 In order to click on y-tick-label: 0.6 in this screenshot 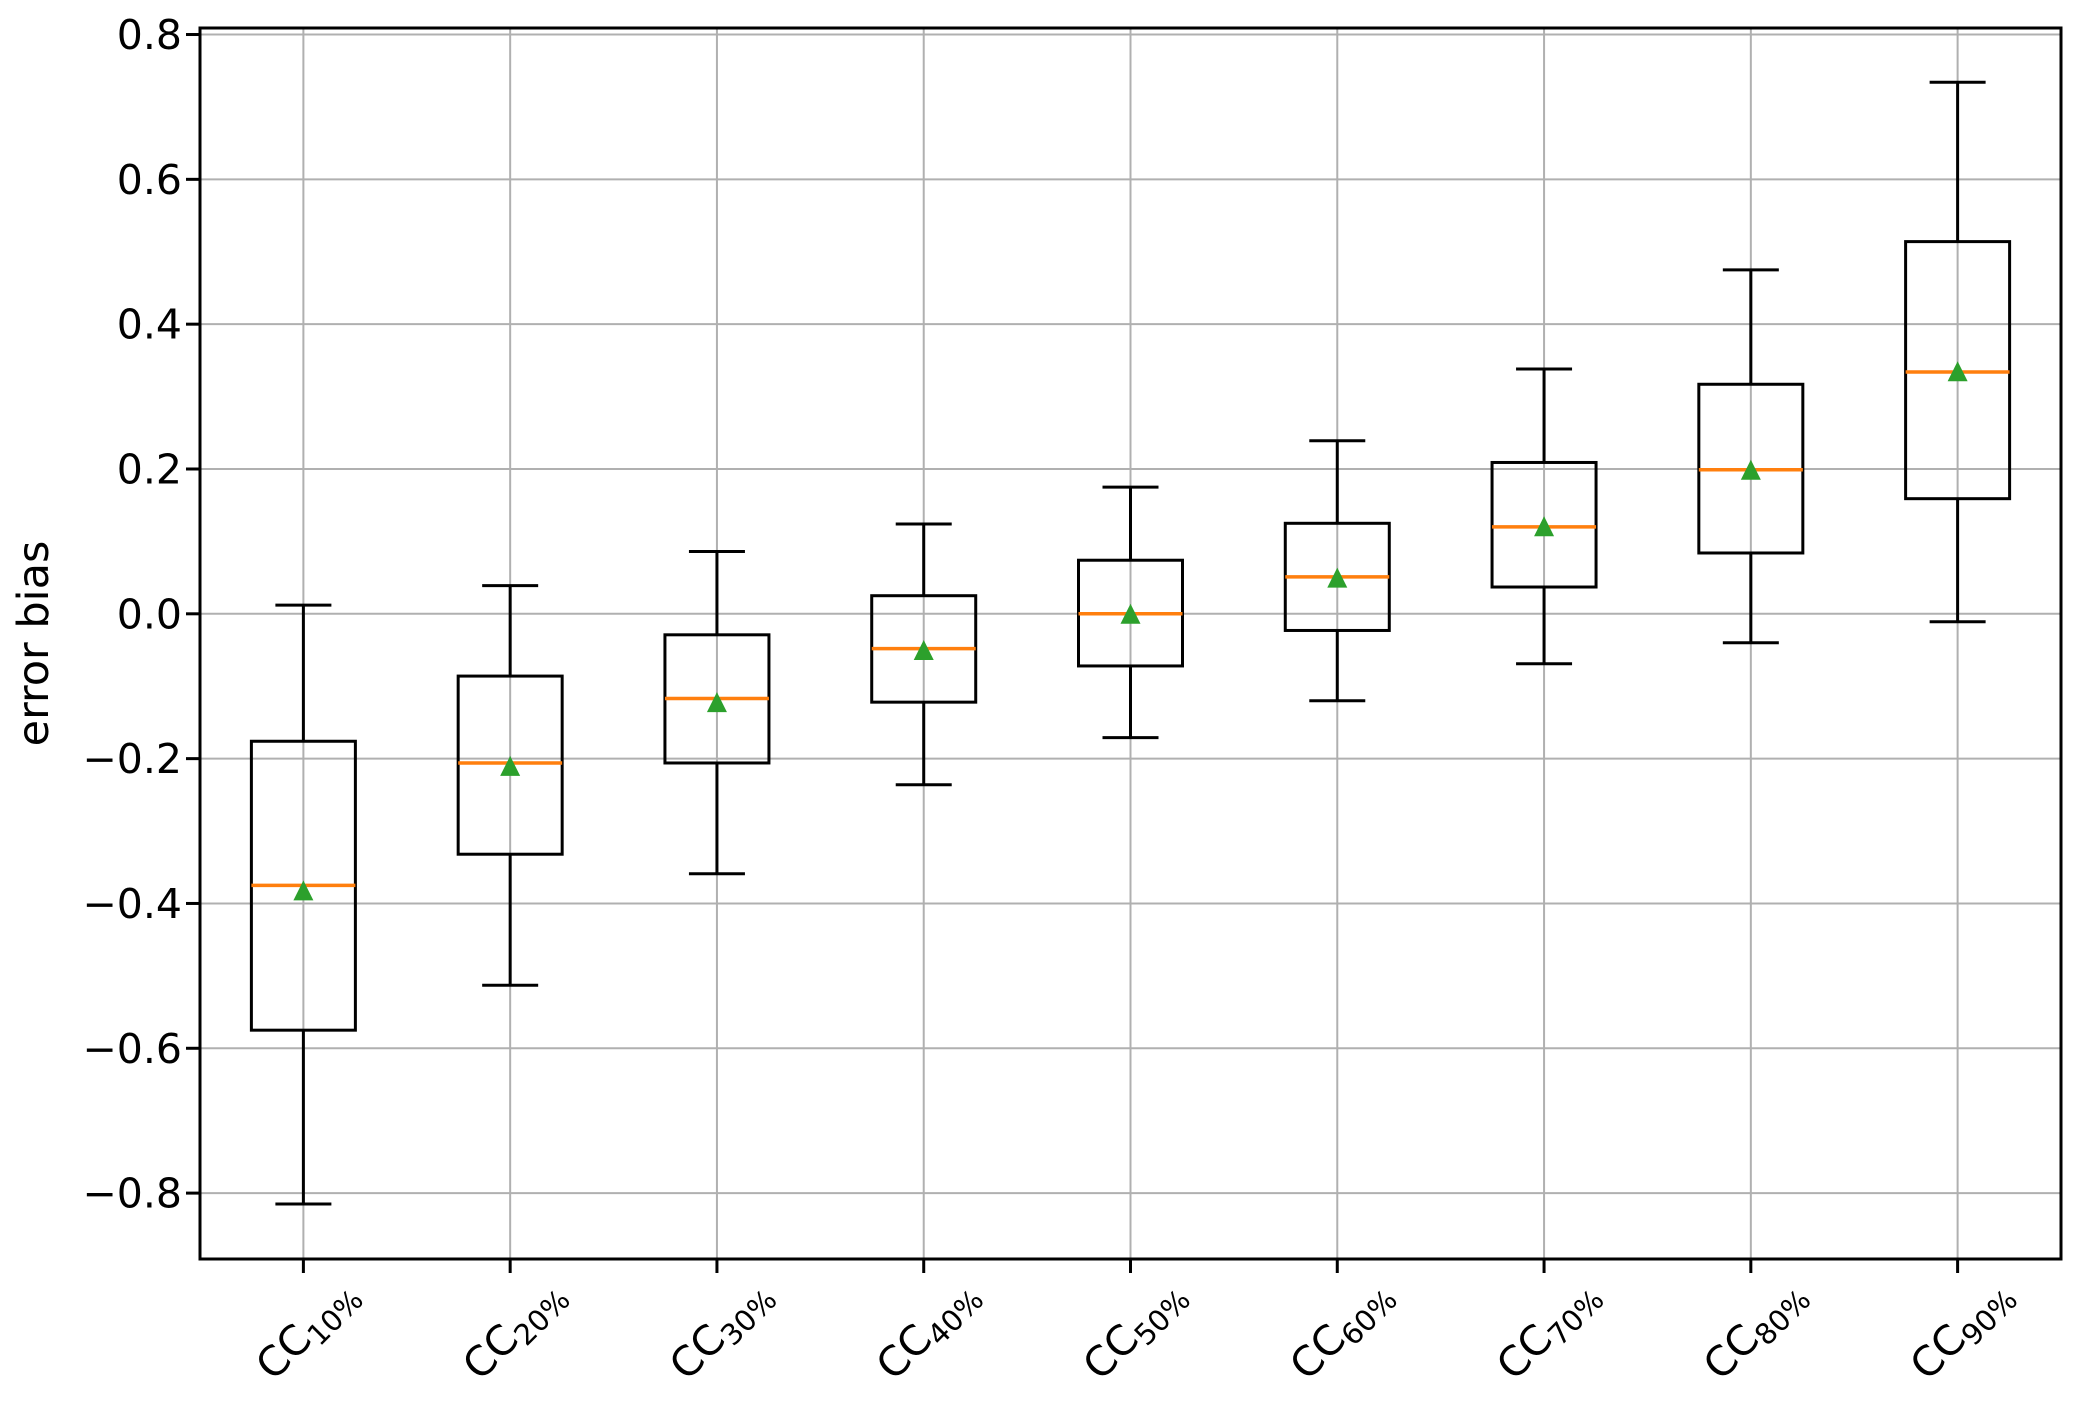, I will do `click(149, 180)`.